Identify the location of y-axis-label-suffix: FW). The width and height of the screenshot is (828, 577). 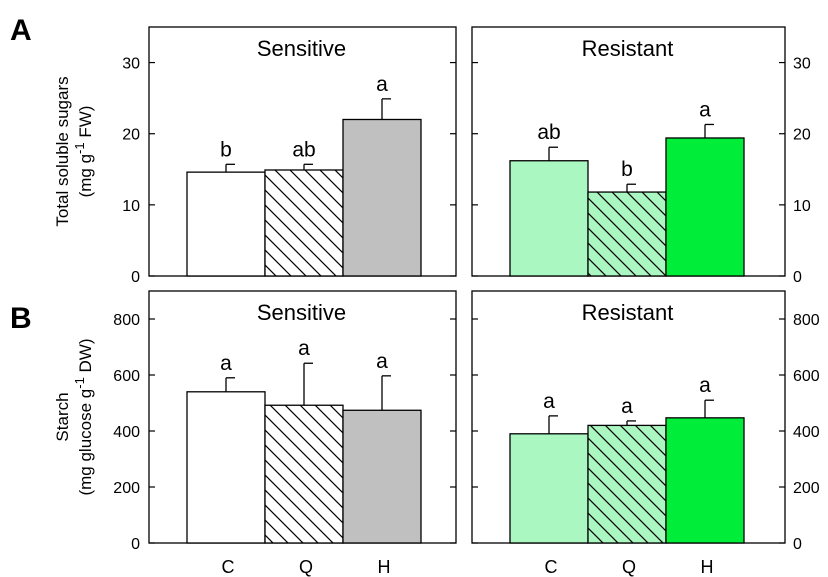
(85, 124).